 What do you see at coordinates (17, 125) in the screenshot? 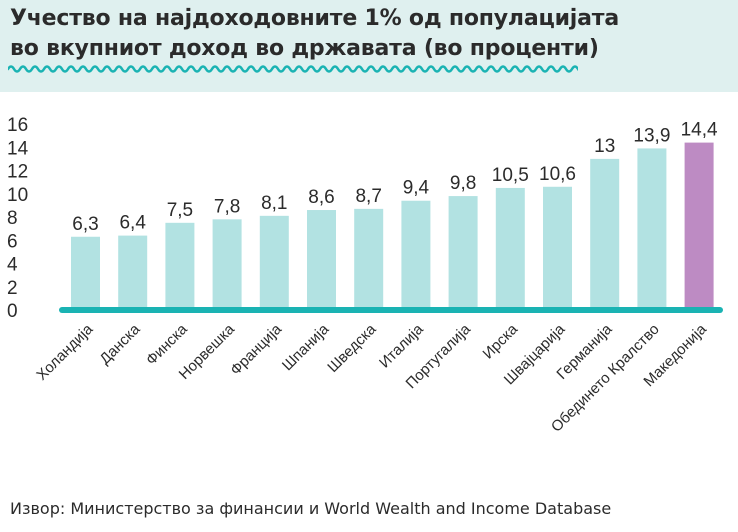
I see `y-tick-label: 16` at bounding box center [17, 125].